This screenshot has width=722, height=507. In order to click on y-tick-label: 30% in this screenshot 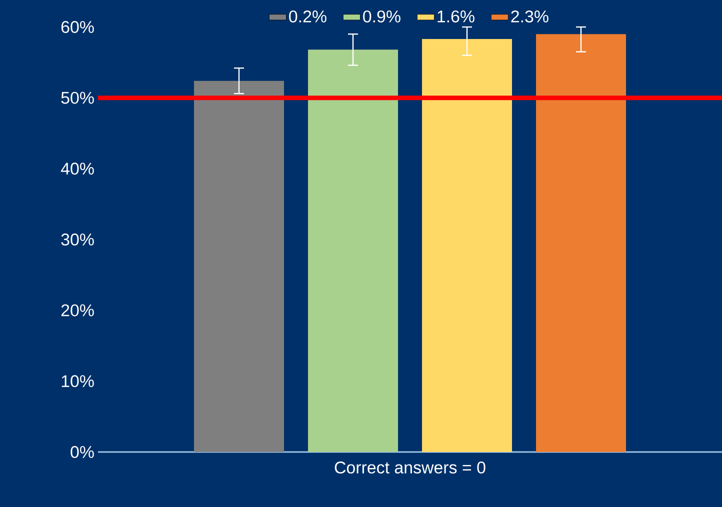, I will do `click(77, 240)`.